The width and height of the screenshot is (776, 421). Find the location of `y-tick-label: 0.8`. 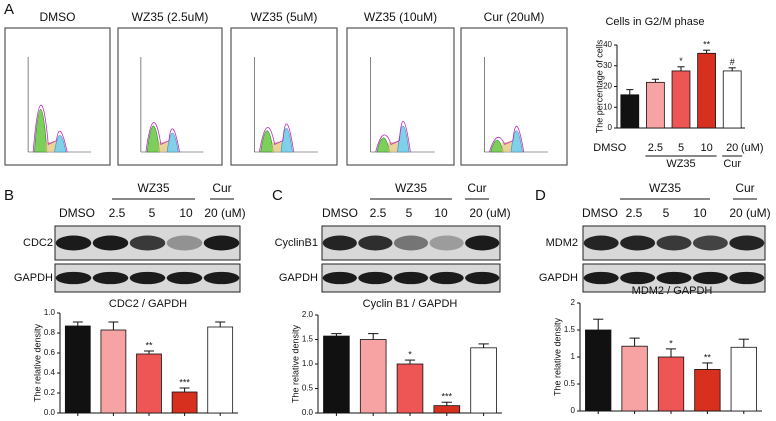

y-tick-label: 0.8 is located at coordinates (50, 332).